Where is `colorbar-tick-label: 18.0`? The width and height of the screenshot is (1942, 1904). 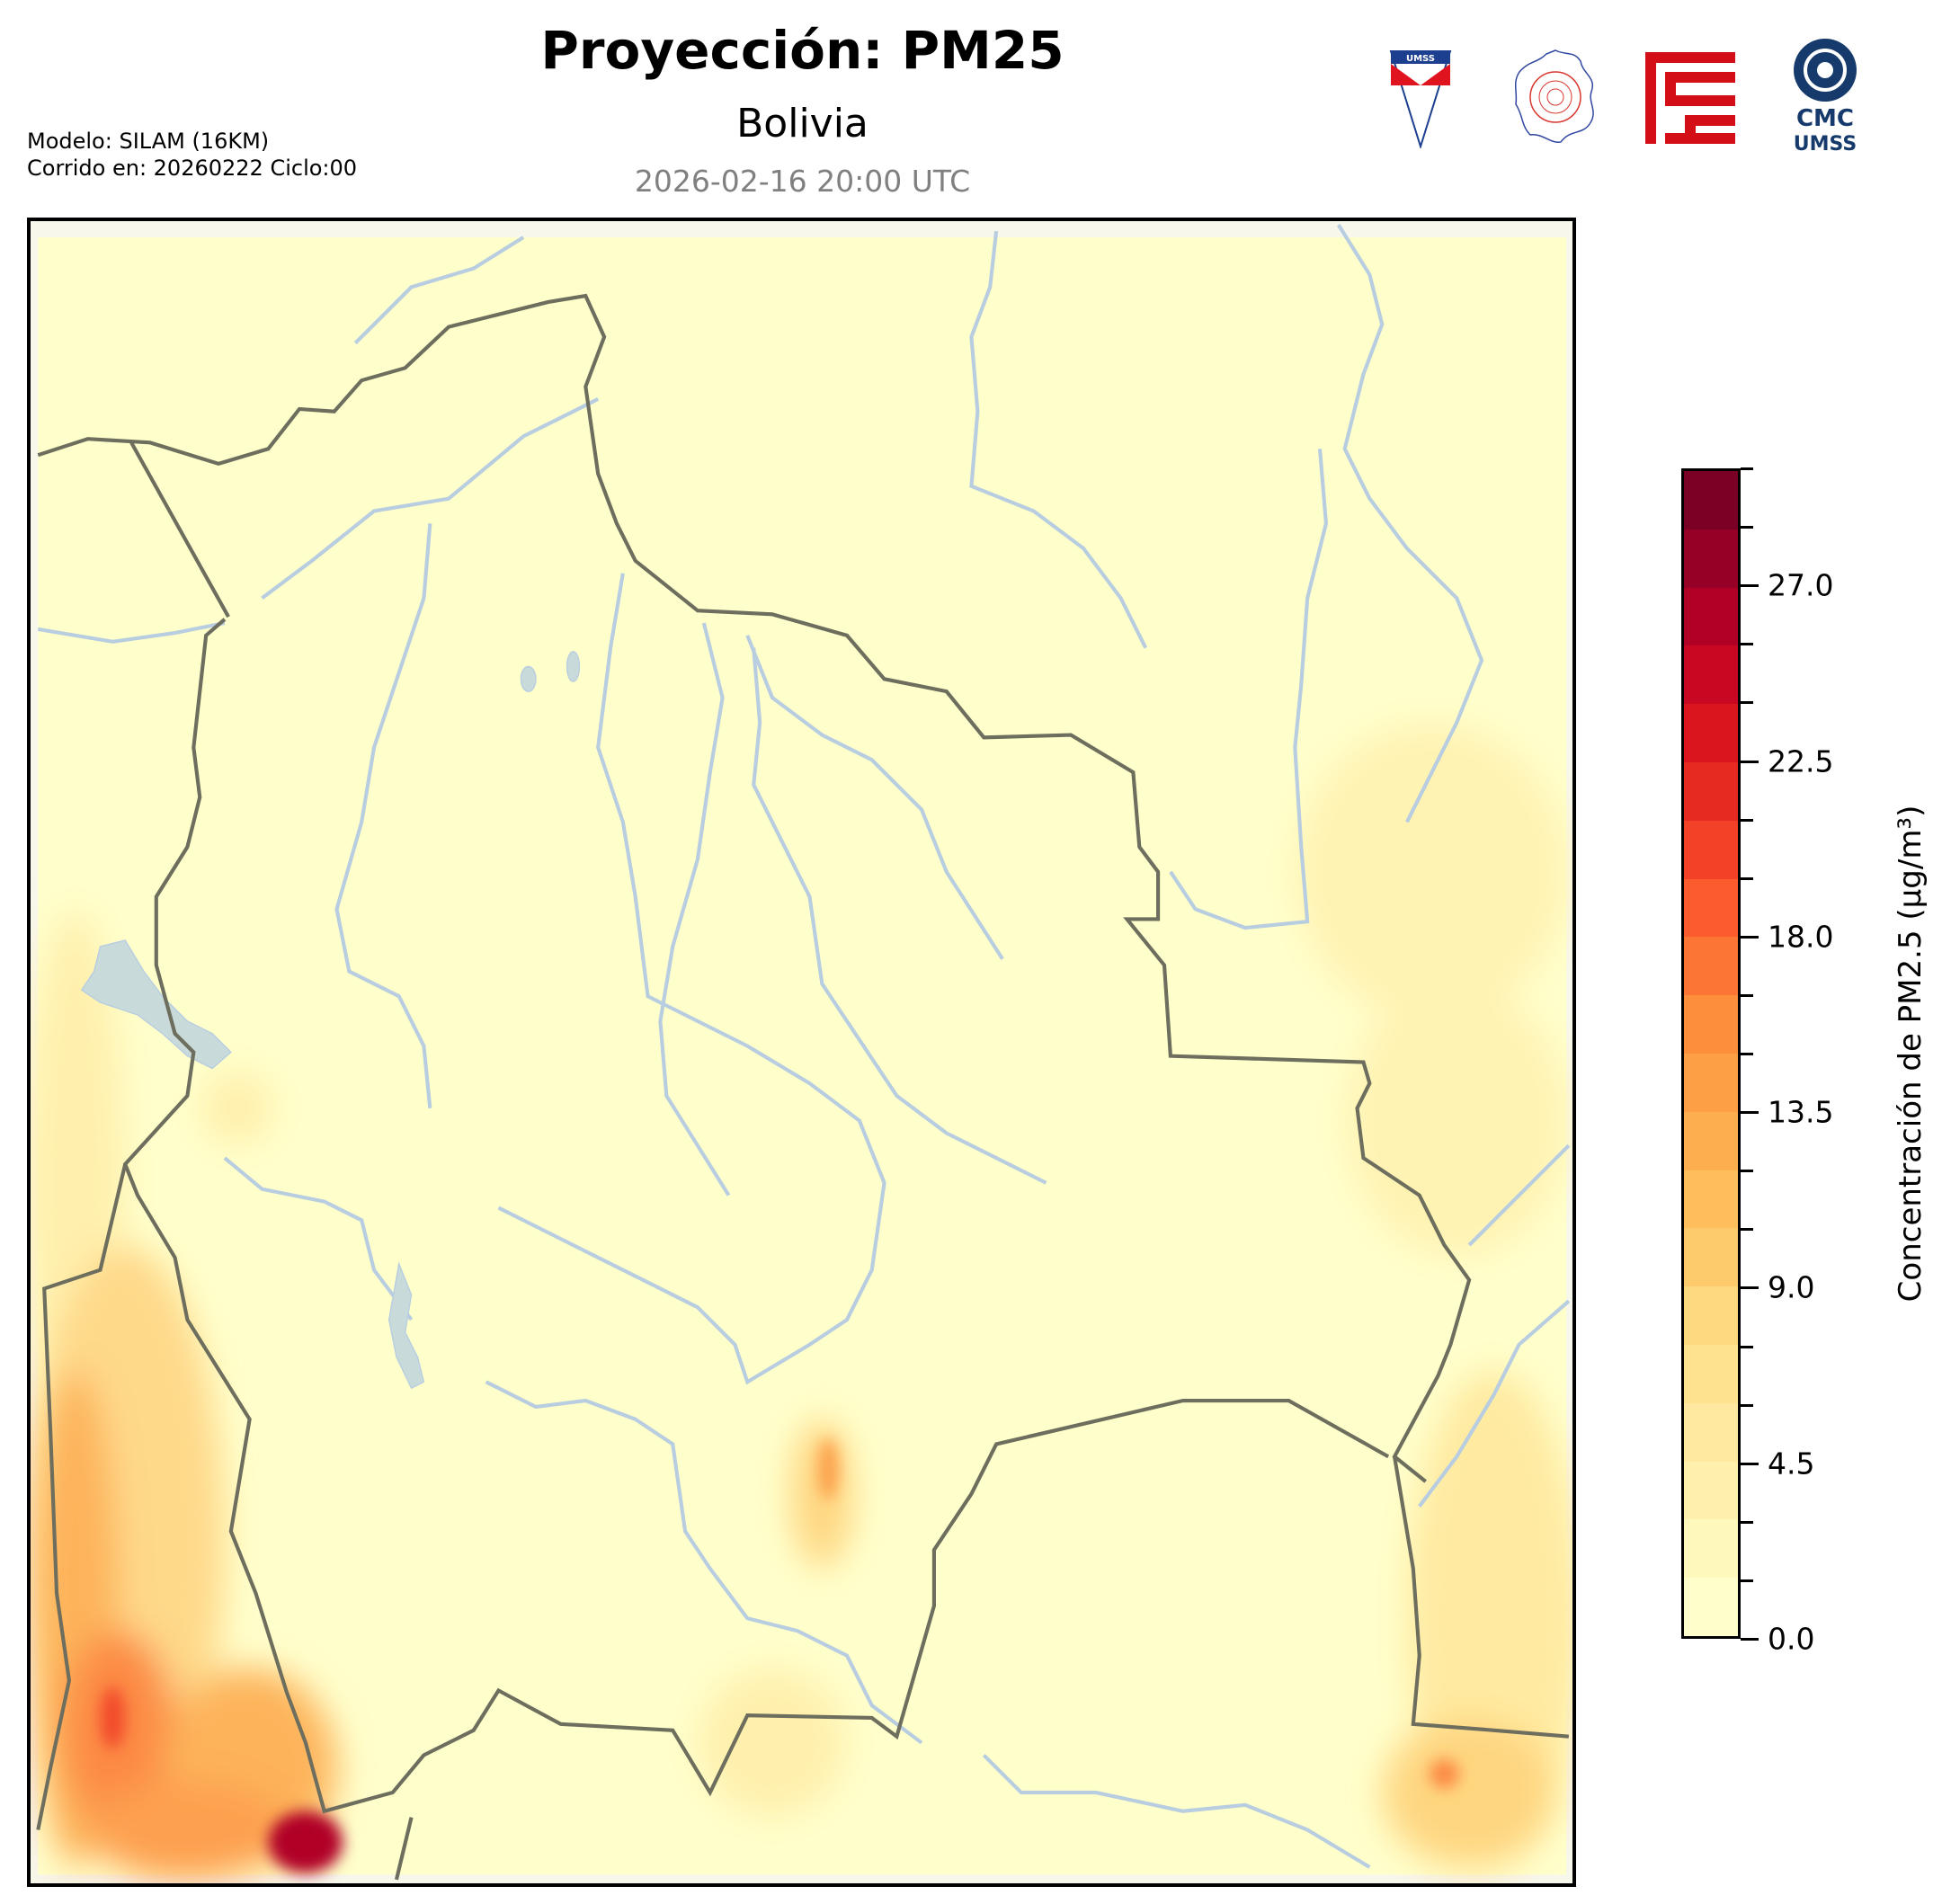
colorbar-tick-label: 18.0 is located at coordinates (1801, 937).